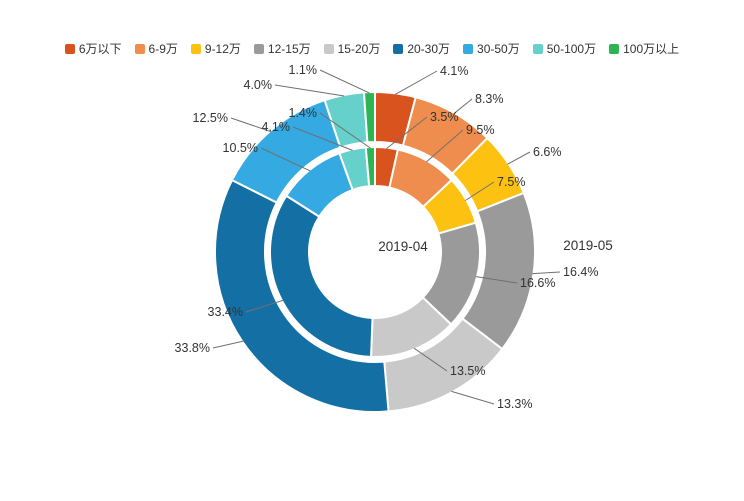 The width and height of the screenshot is (744, 501). Describe the element at coordinates (571, 49) in the screenshot. I see `legend-label: 50-100万` at that location.